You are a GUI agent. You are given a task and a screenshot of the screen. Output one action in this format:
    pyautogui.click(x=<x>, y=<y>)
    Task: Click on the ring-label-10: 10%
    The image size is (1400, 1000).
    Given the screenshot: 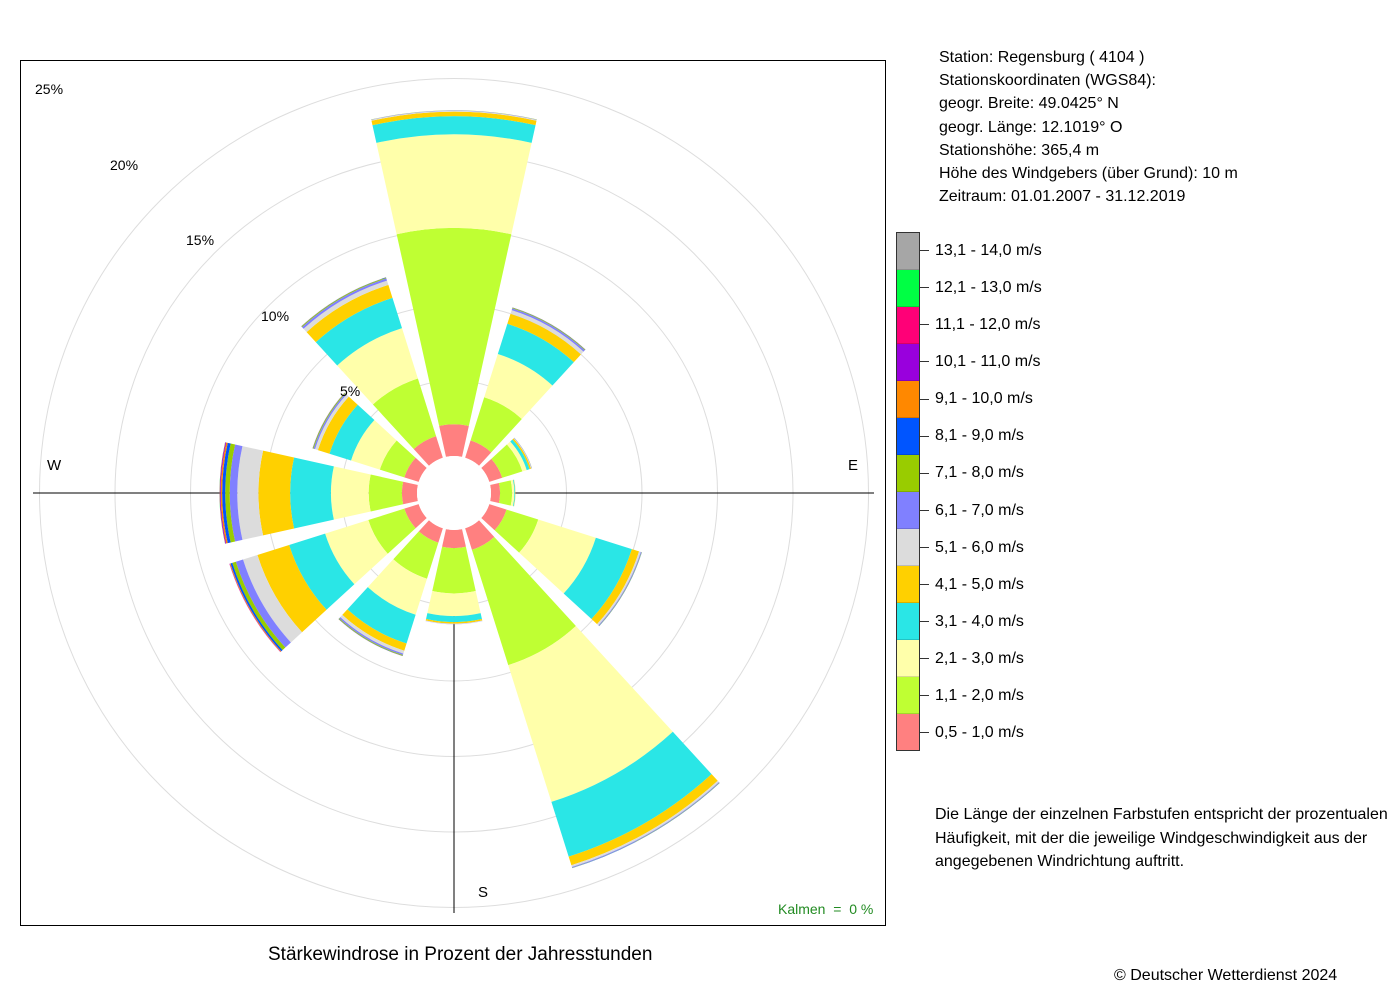 What is the action you would take?
    pyautogui.click(x=275, y=316)
    